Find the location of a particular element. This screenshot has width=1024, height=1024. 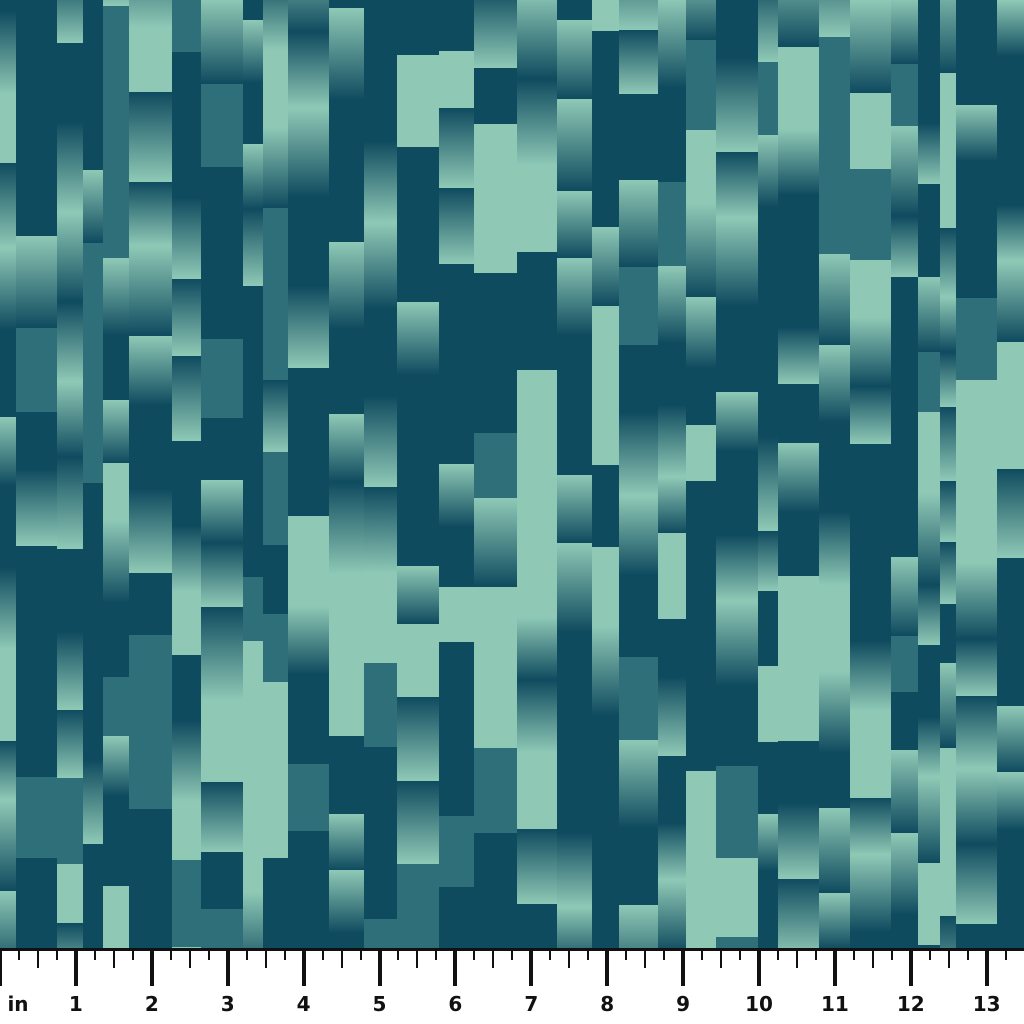

ruler-label: 5 is located at coordinates (379, 1004).